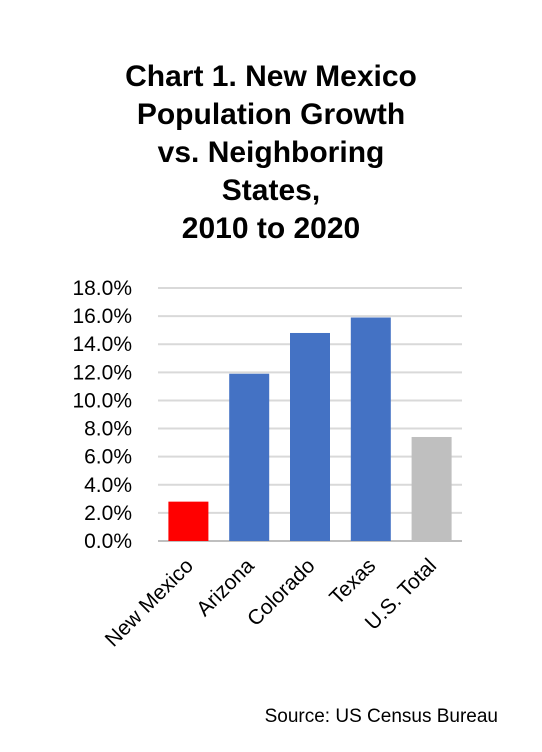  What do you see at coordinates (102, 372) in the screenshot?
I see `y-tick-label: 12.0%` at bounding box center [102, 372].